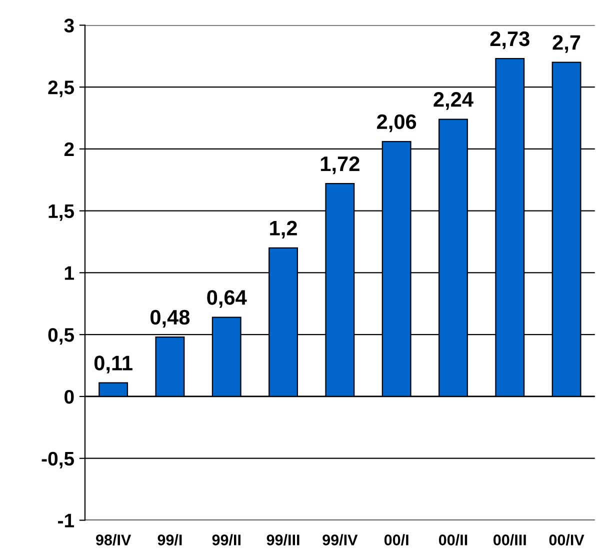 This screenshot has width=607, height=560. What do you see at coordinates (170, 319) in the screenshot?
I see `data-label: 0,48` at bounding box center [170, 319].